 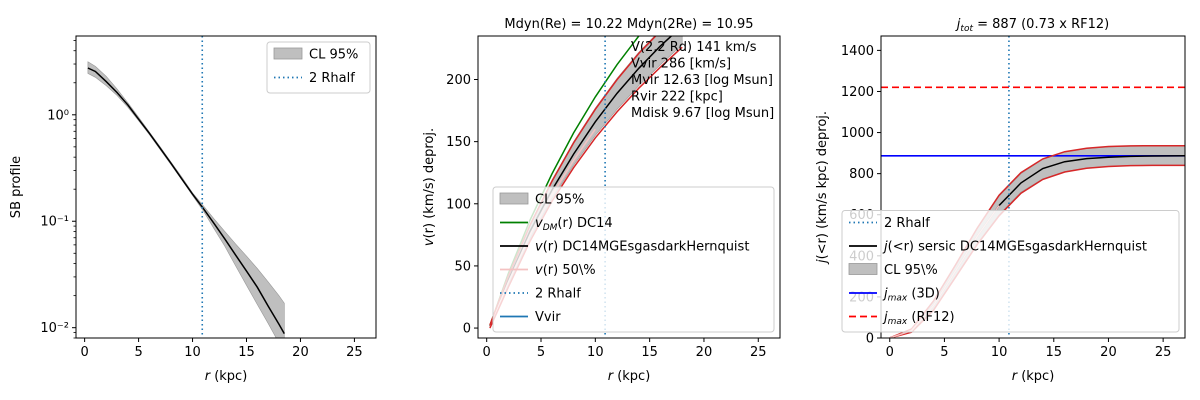 What do you see at coordinates (1014, 247) in the screenshot?
I see `legend-label: j(<r) sersic DC14MGEsgasdarkHernquist` at bounding box center [1014, 247].